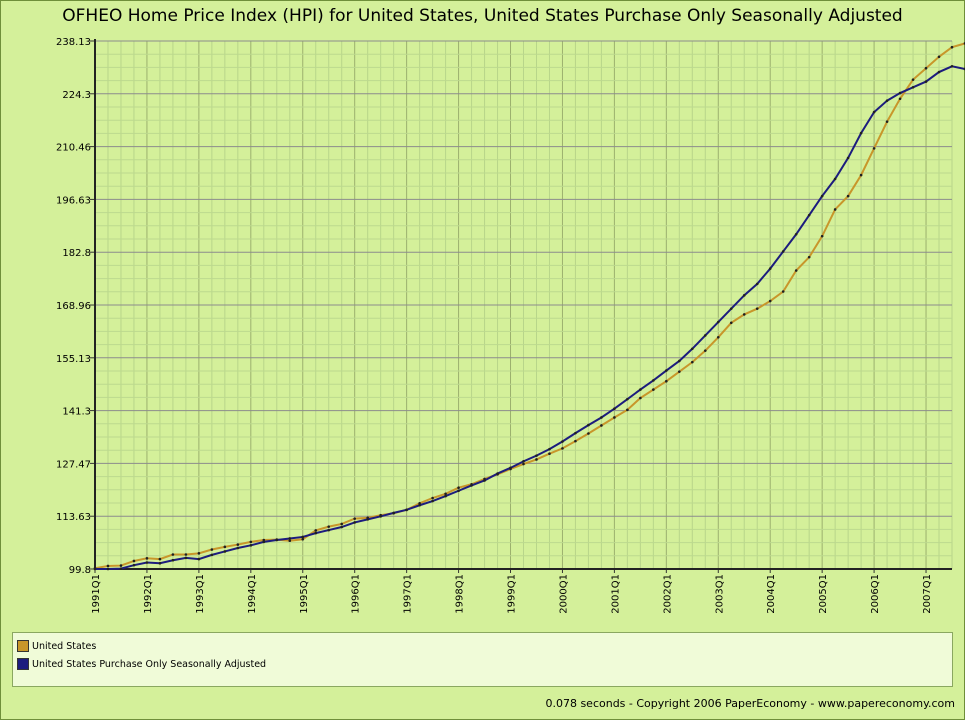 The height and width of the screenshot is (720, 965). I want to click on y-tick-label: 99.8, so click(80, 570).